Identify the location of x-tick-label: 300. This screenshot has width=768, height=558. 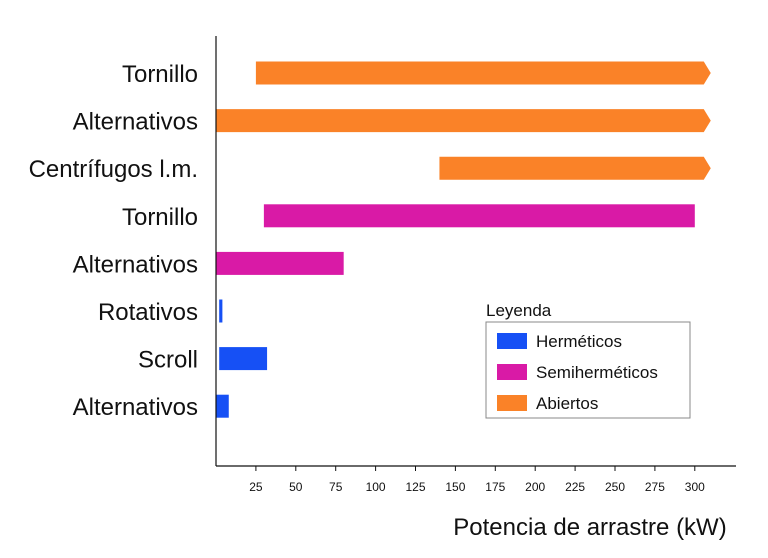
(695, 487).